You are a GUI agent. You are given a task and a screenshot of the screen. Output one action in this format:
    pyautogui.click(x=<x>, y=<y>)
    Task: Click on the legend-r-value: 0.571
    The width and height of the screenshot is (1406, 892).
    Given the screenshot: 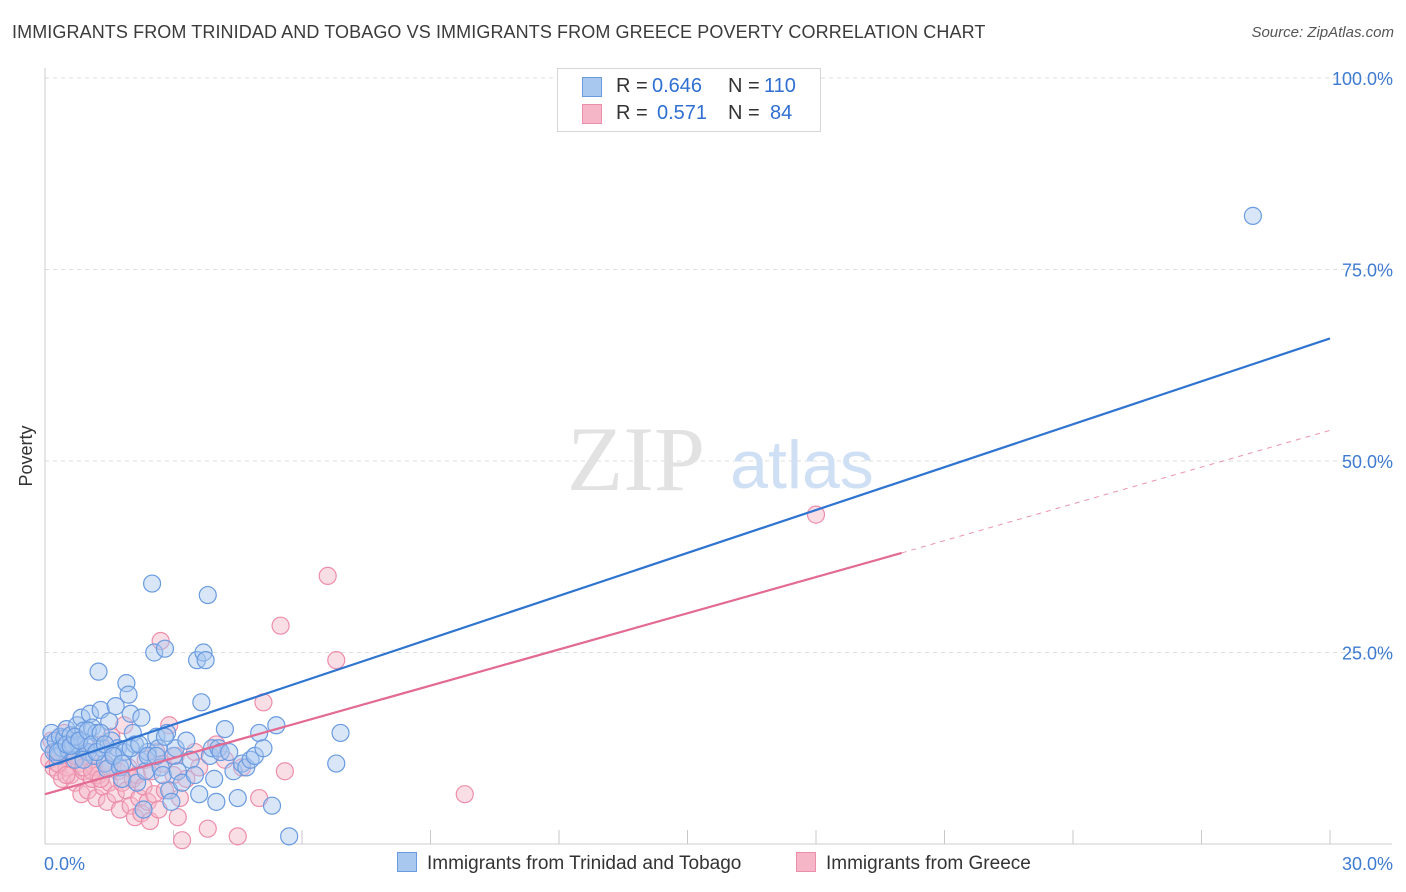 What is the action you would take?
    pyautogui.click(x=682, y=113)
    